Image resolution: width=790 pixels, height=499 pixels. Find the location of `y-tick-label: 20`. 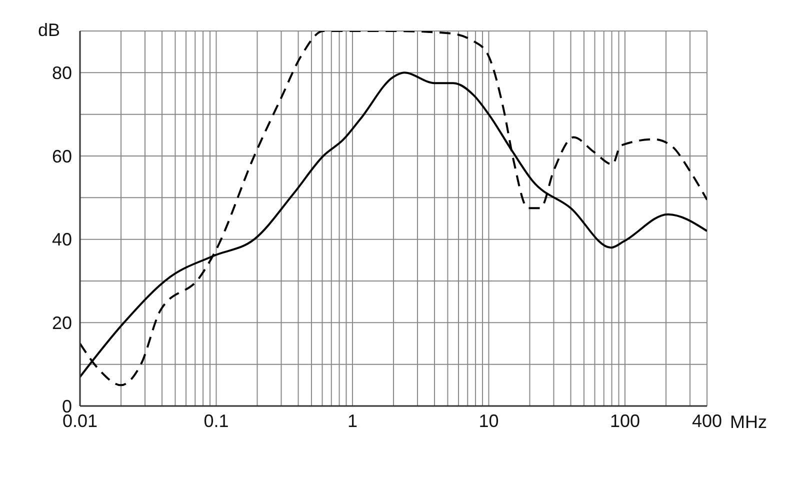

y-tick-label: 20 is located at coordinates (62, 323).